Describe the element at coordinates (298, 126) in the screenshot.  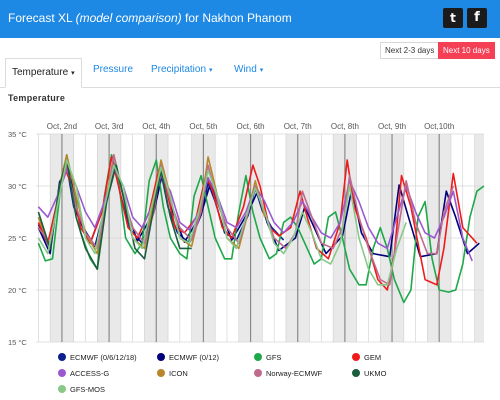
I see `x-tick-label: Oct, 7th` at that location.